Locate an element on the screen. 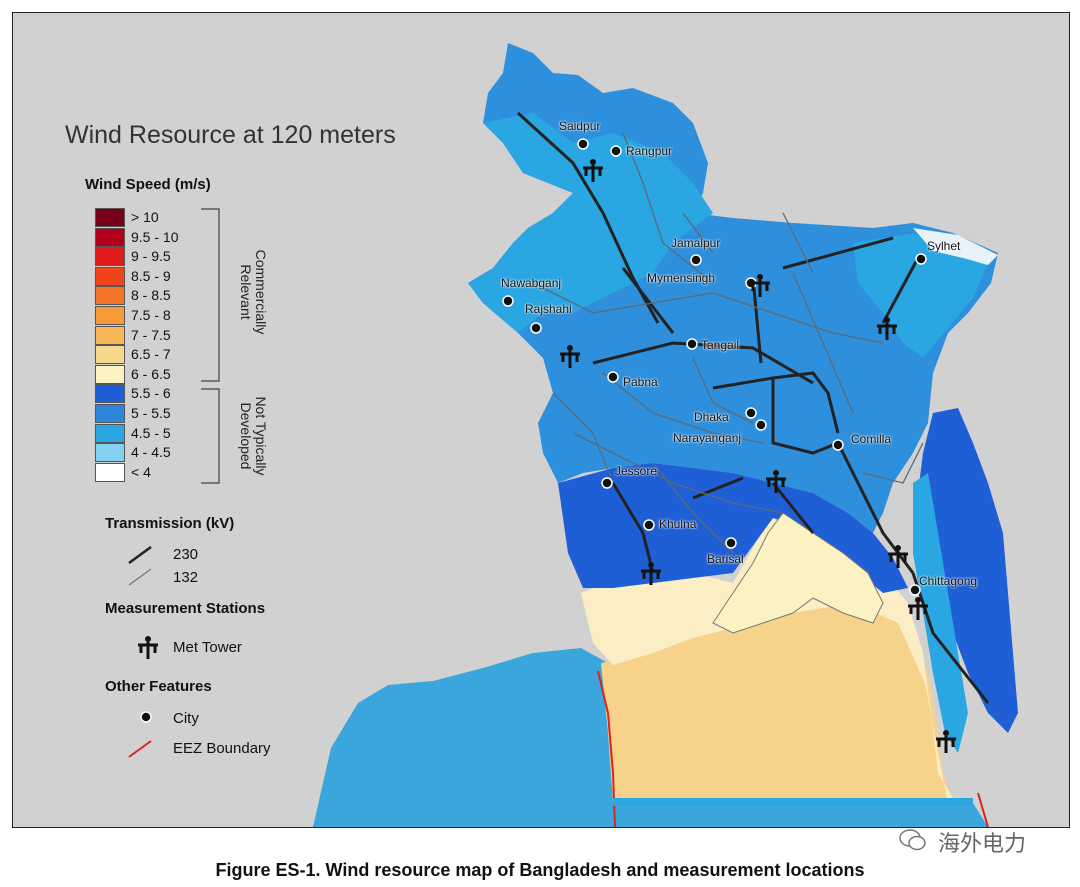 This screenshot has width=1080, height=887. wind-class-label: 9.5 - 10 is located at coordinates (155, 236).